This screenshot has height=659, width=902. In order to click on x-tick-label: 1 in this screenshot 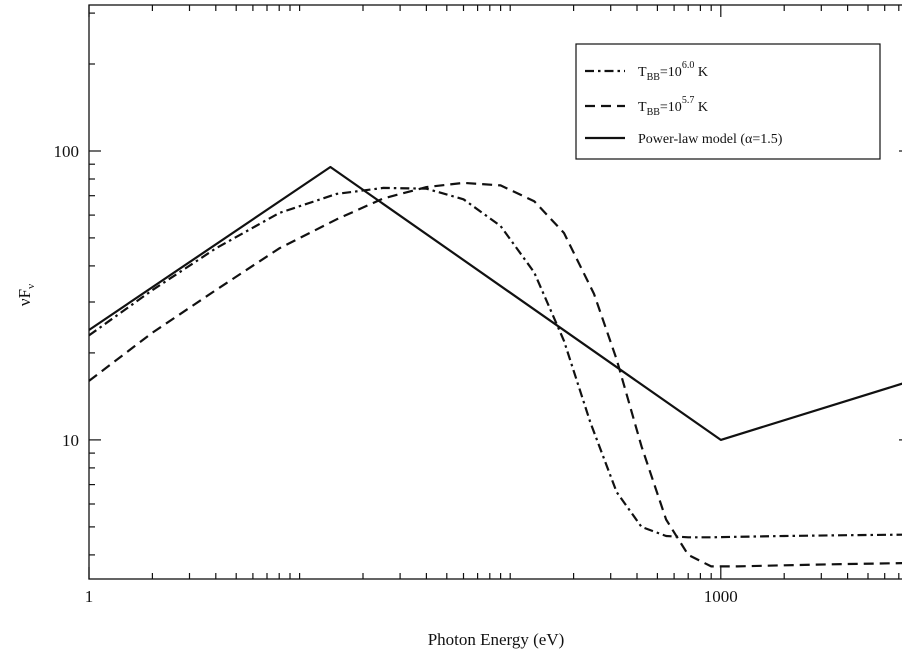, I will do `click(89, 596)`.